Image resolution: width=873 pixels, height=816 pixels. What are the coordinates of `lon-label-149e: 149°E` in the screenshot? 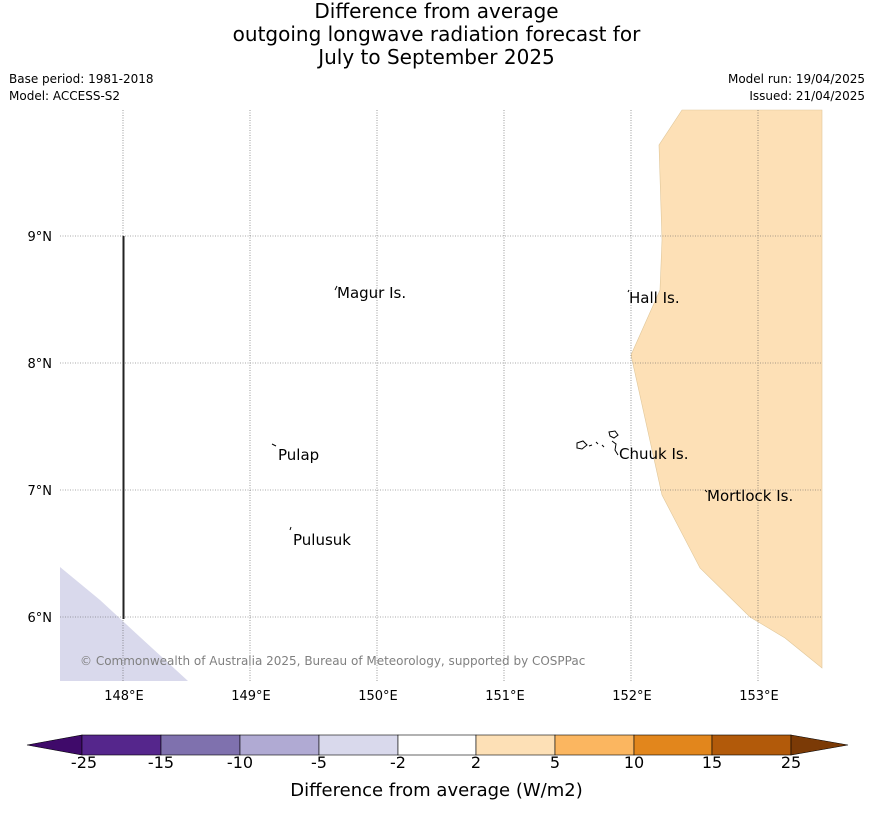 It's located at (251, 694).